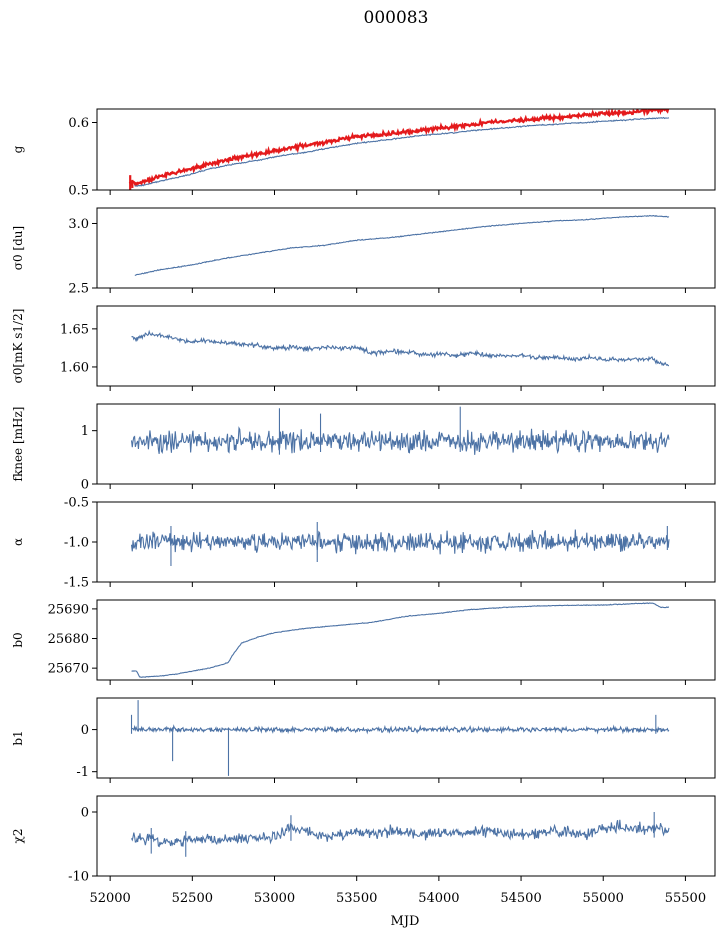 This screenshot has width=725, height=936. What do you see at coordinates (68, 639) in the screenshot?
I see `y-tick-label: 25680` at bounding box center [68, 639].